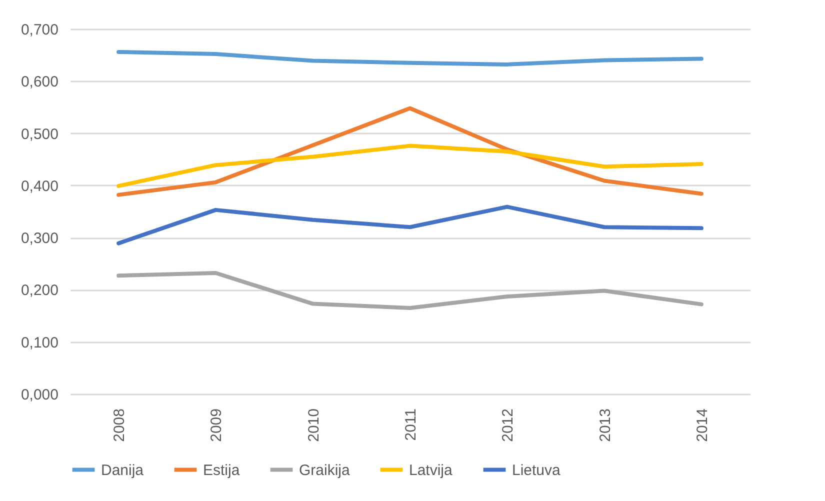 The image size is (825, 501). I want to click on y-tick-label: 0,200, so click(39, 291).